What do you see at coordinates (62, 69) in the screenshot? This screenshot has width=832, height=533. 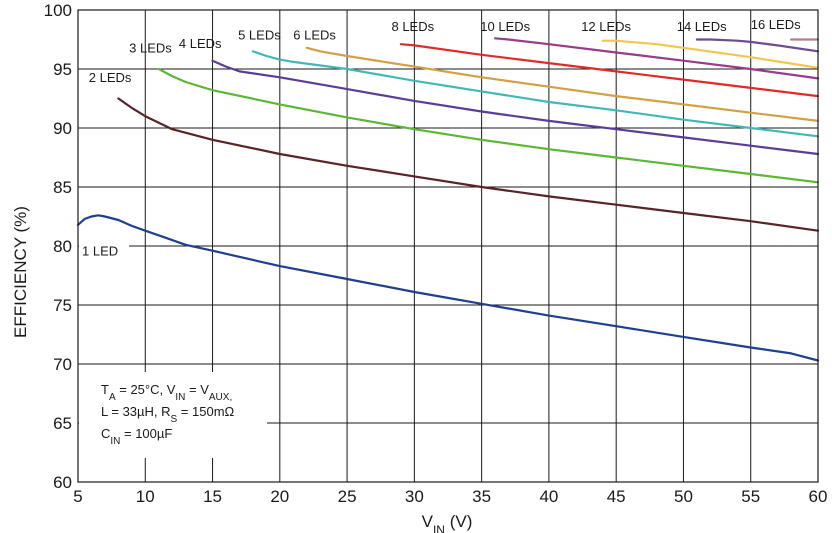 I see `y-tick-label: 95` at bounding box center [62, 69].